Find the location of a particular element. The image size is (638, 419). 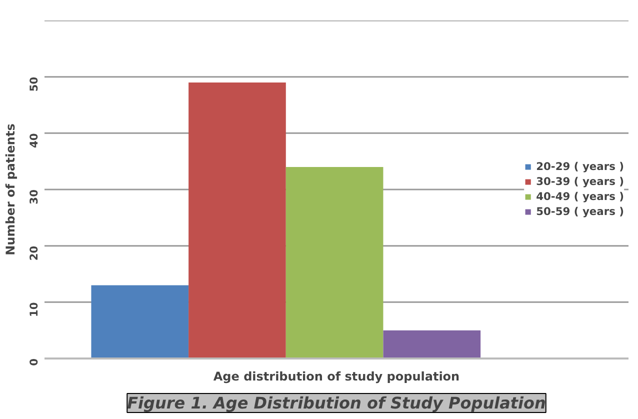

y-tick-label: 50 is located at coordinates (34, 84).